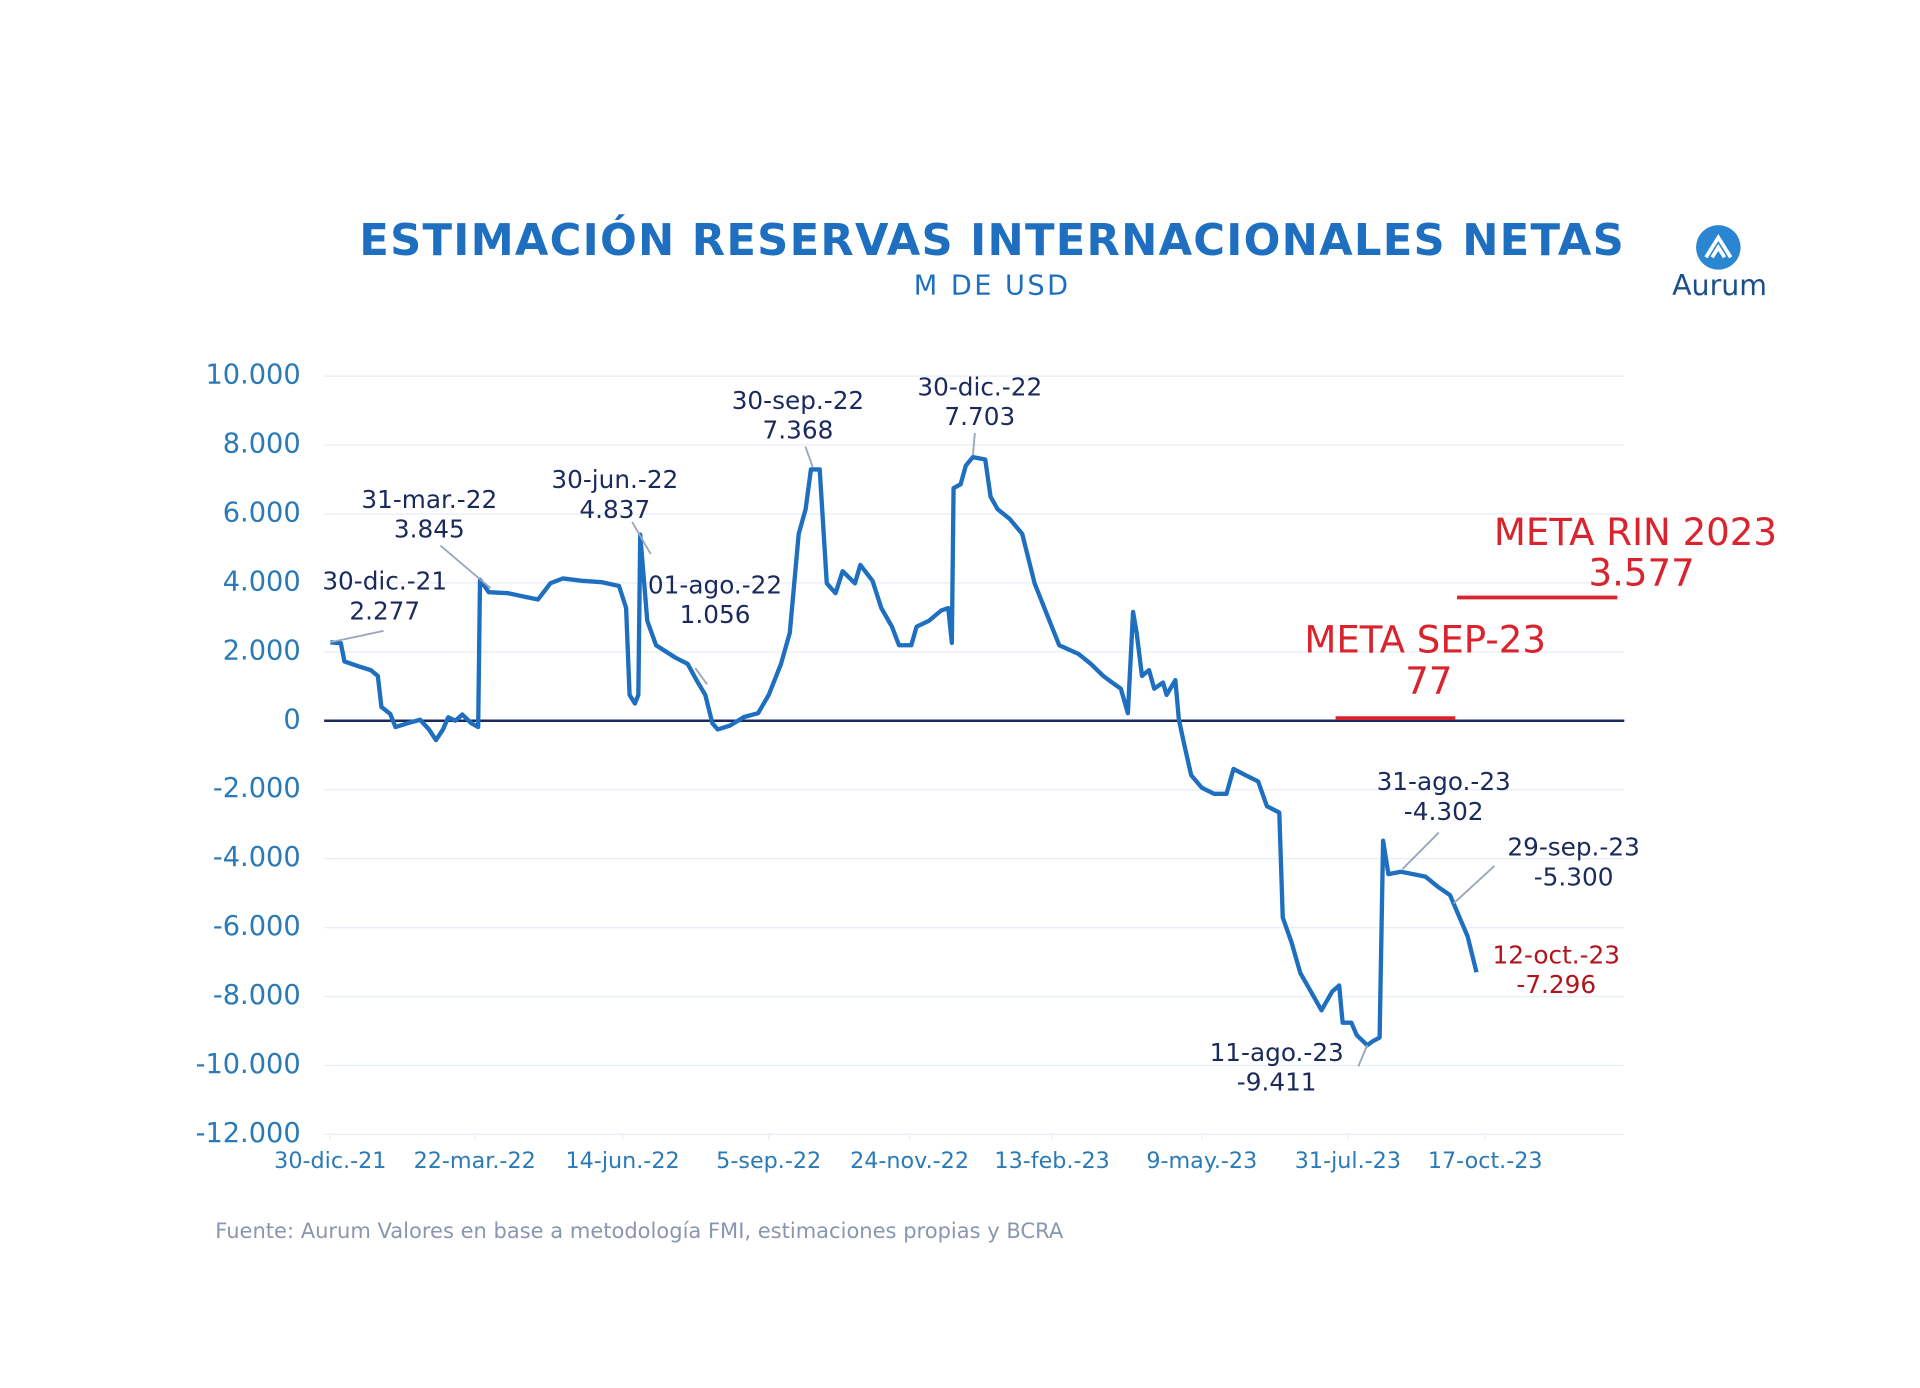  What do you see at coordinates (1348, 1161) in the screenshot?
I see `x-tick-label: 31-jul.-23` at bounding box center [1348, 1161].